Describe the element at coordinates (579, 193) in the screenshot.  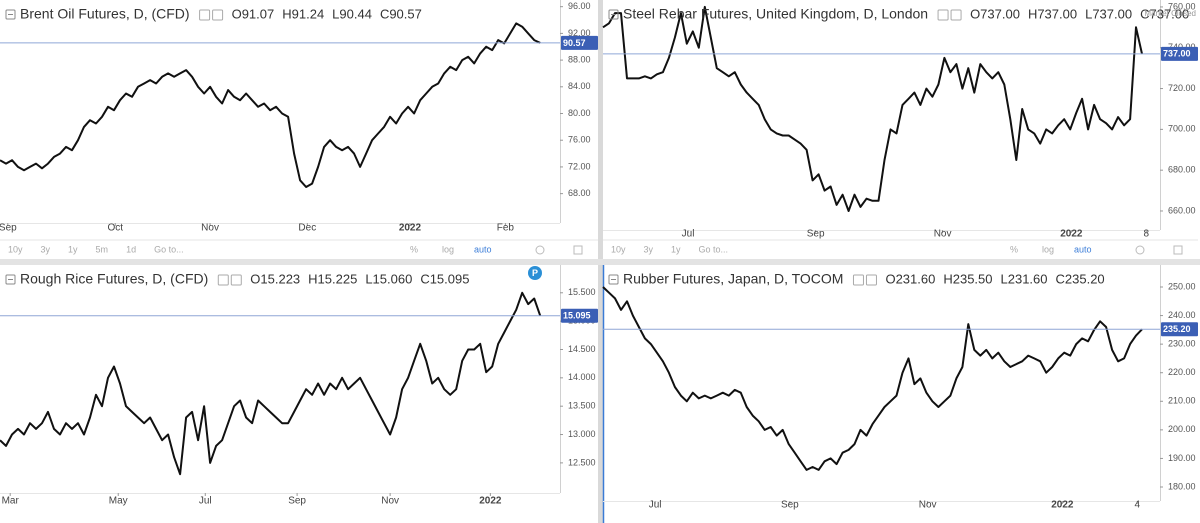
I see `y-tick-label: 68.00` at that location.